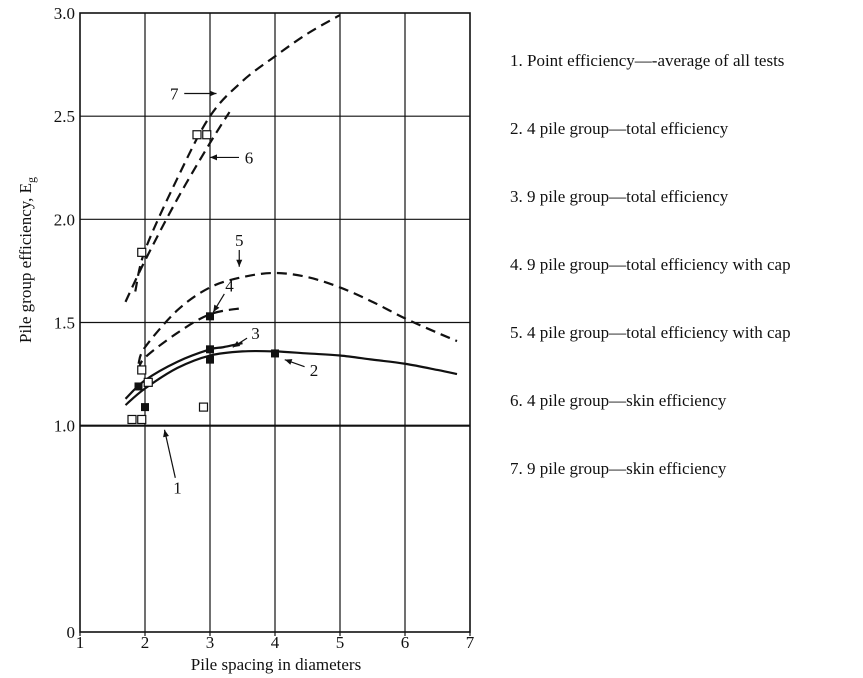 Image resolution: width=863 pixels, height=678 pixels. Describe the element at coordinates (25, 263) in the screenshot. I see `y-axis-title-main: Pile group efficiency, E` at that location.